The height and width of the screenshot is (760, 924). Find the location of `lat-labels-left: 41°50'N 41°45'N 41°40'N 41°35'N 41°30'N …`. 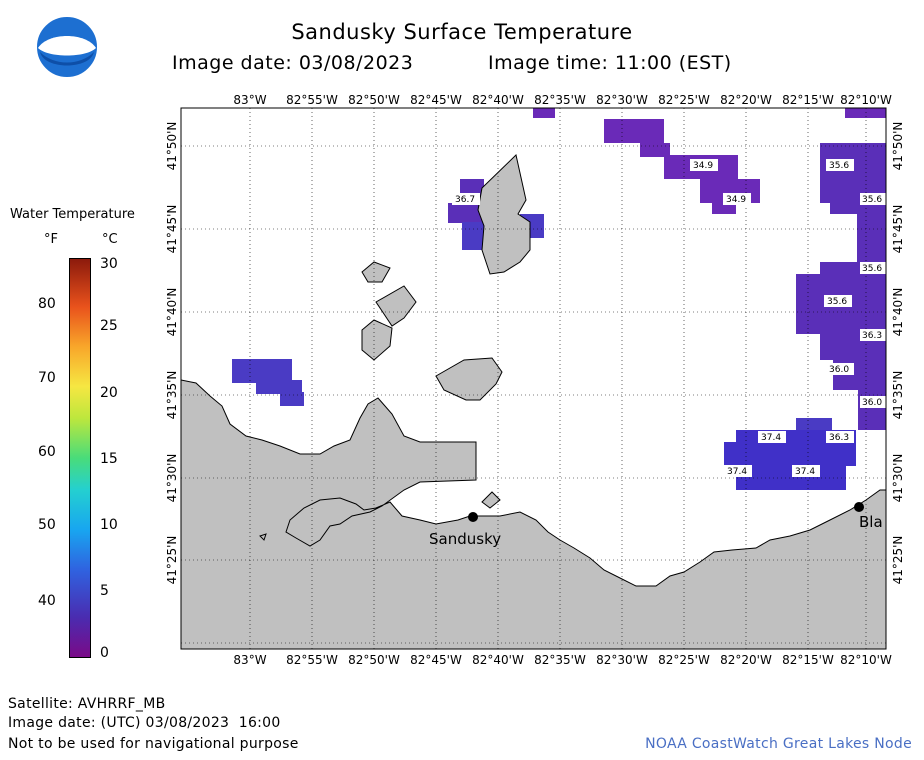

lat-labels-left: 41°50'N 41°45'N 41°40'N 41°35'N 41°30'N … is located at coordinates (172, 353).